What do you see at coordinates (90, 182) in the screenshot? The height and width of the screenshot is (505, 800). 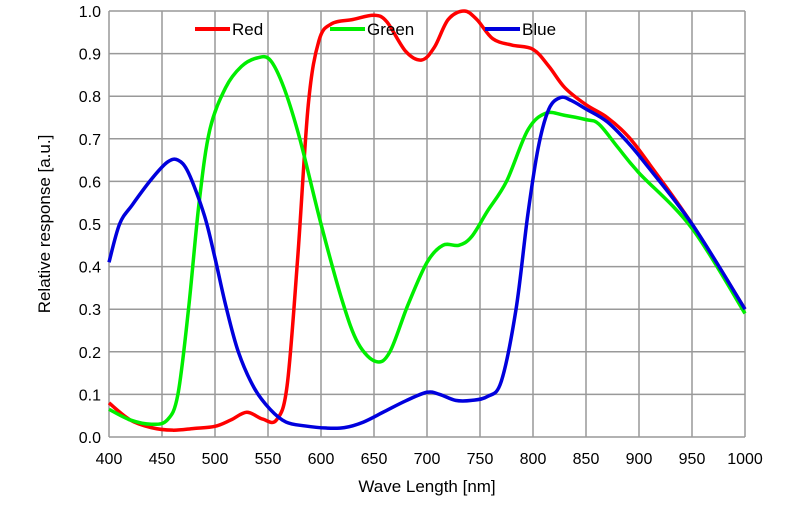 I see `y-tick-label: 0.6` at bounding box center [90, 182].